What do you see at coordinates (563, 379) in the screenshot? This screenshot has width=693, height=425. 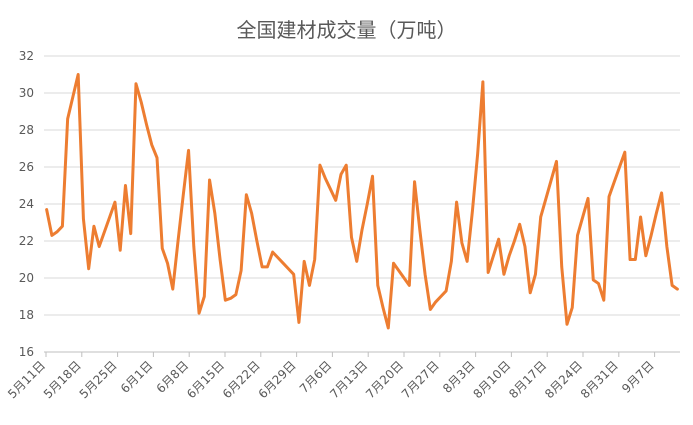 I see `x-tick-label-15: 8月24日` at bounding box center [563, 379].